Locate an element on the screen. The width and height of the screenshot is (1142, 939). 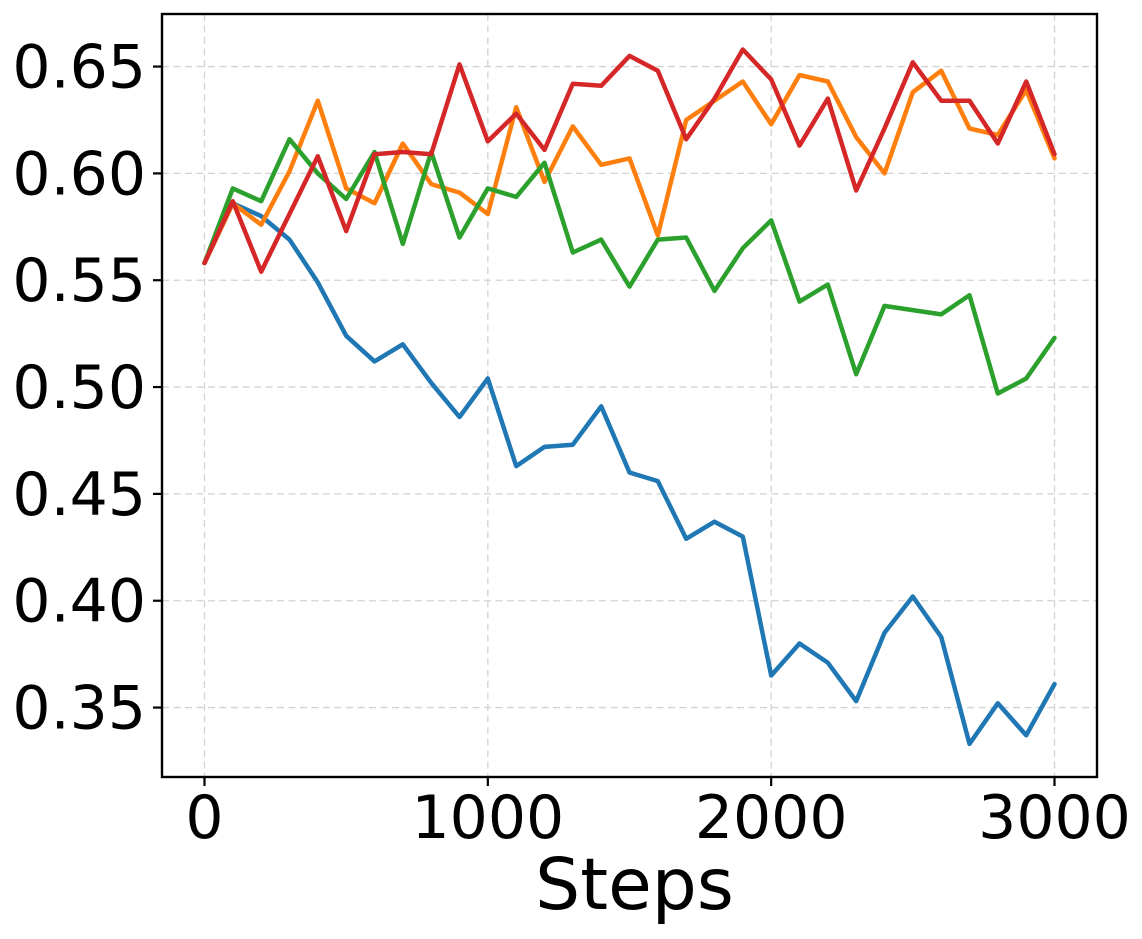
x-axis-label: Steps is located at coordinates (634, 884).